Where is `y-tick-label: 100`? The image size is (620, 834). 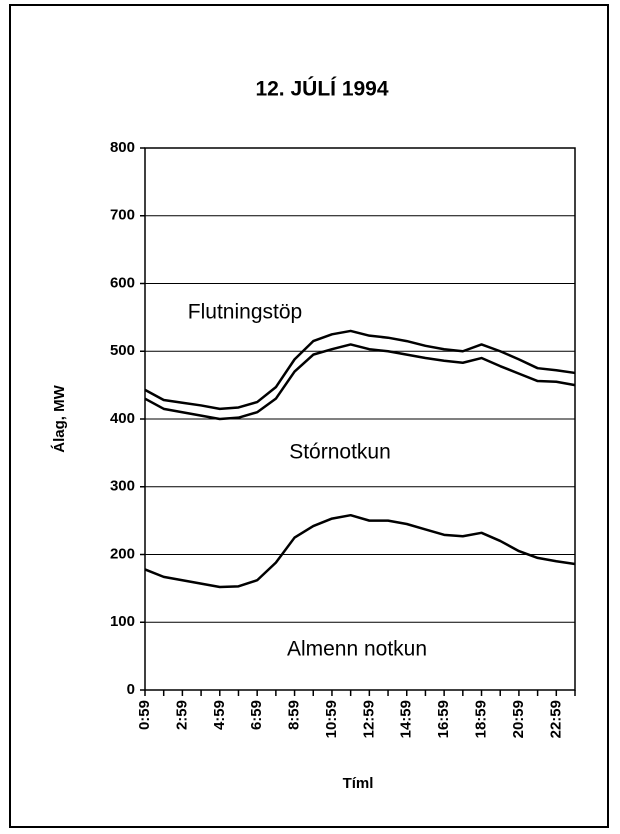 y-tick-label: 100 is located at coordinates (122, 621).